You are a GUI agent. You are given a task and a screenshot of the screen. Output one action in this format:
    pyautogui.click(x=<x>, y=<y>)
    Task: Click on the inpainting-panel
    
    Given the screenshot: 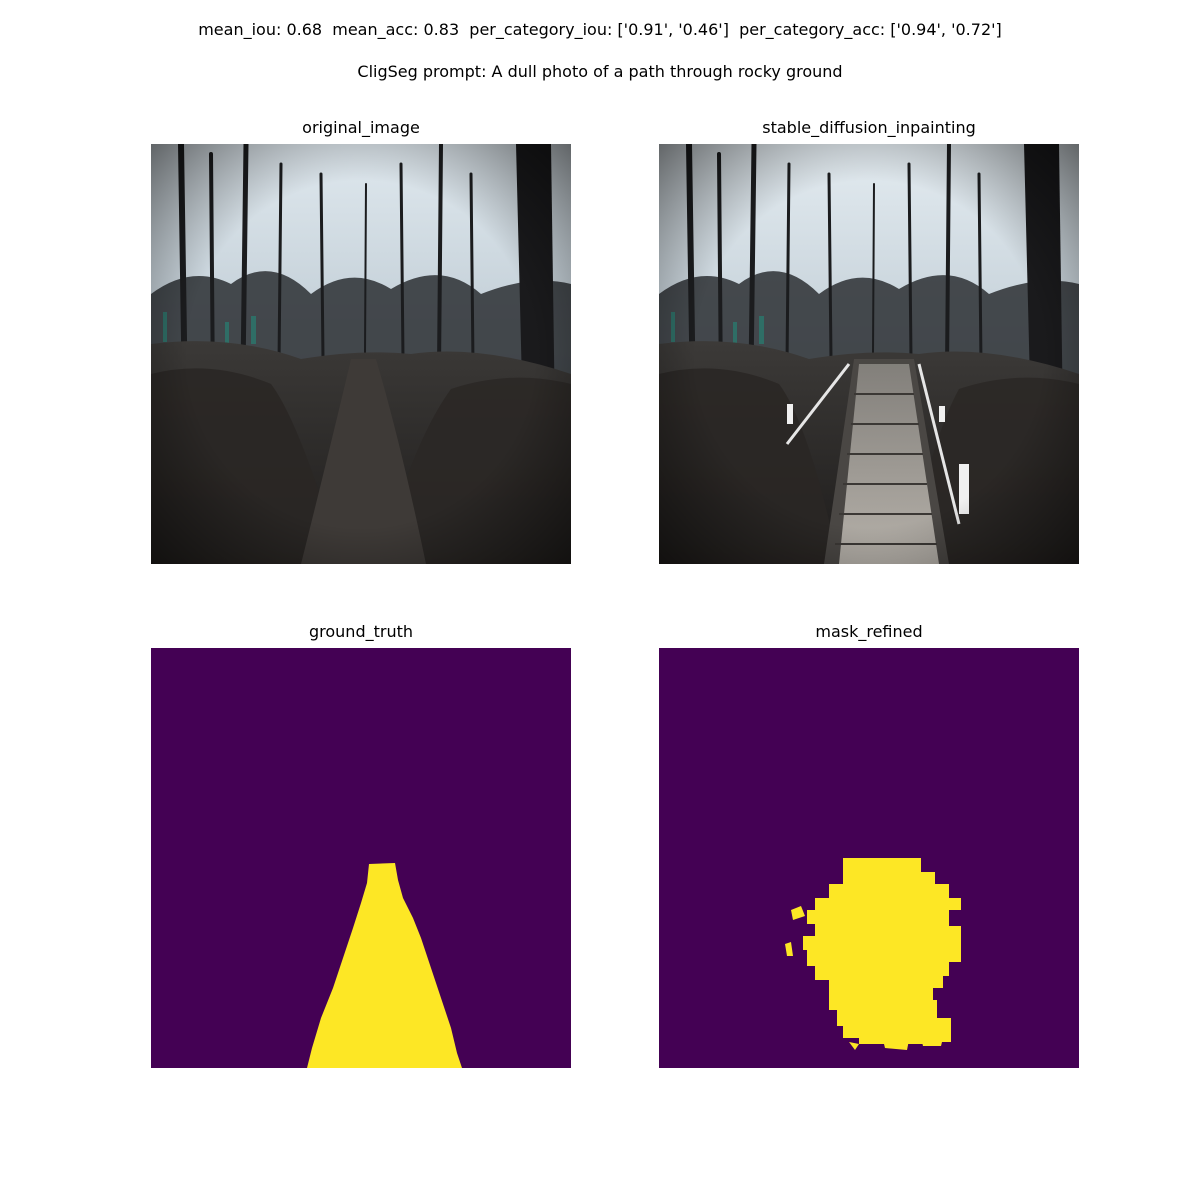 What is the action you would take?
    pyautogui.click(x=869, y=354)
    